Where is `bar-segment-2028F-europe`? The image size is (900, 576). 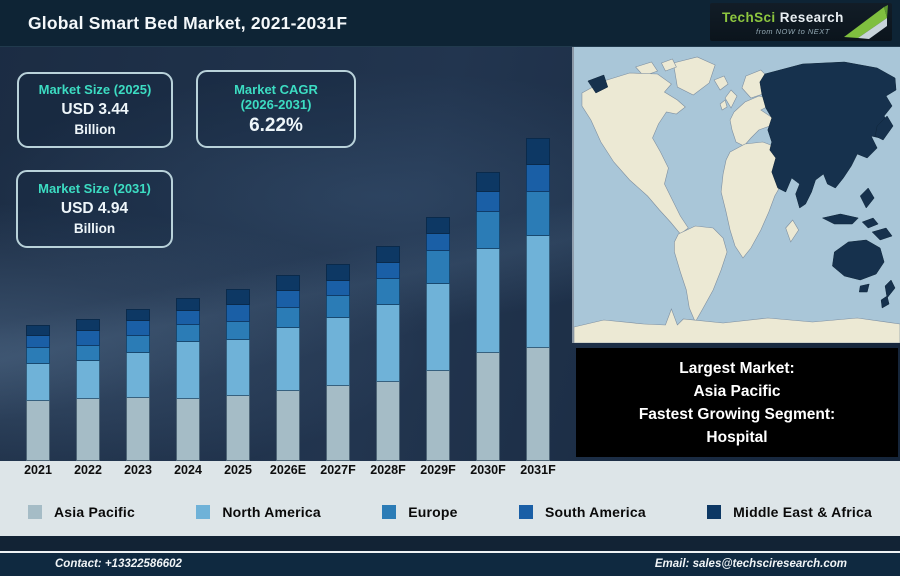 bar-segment-2028F-europe is located at coordinates (388, 292).